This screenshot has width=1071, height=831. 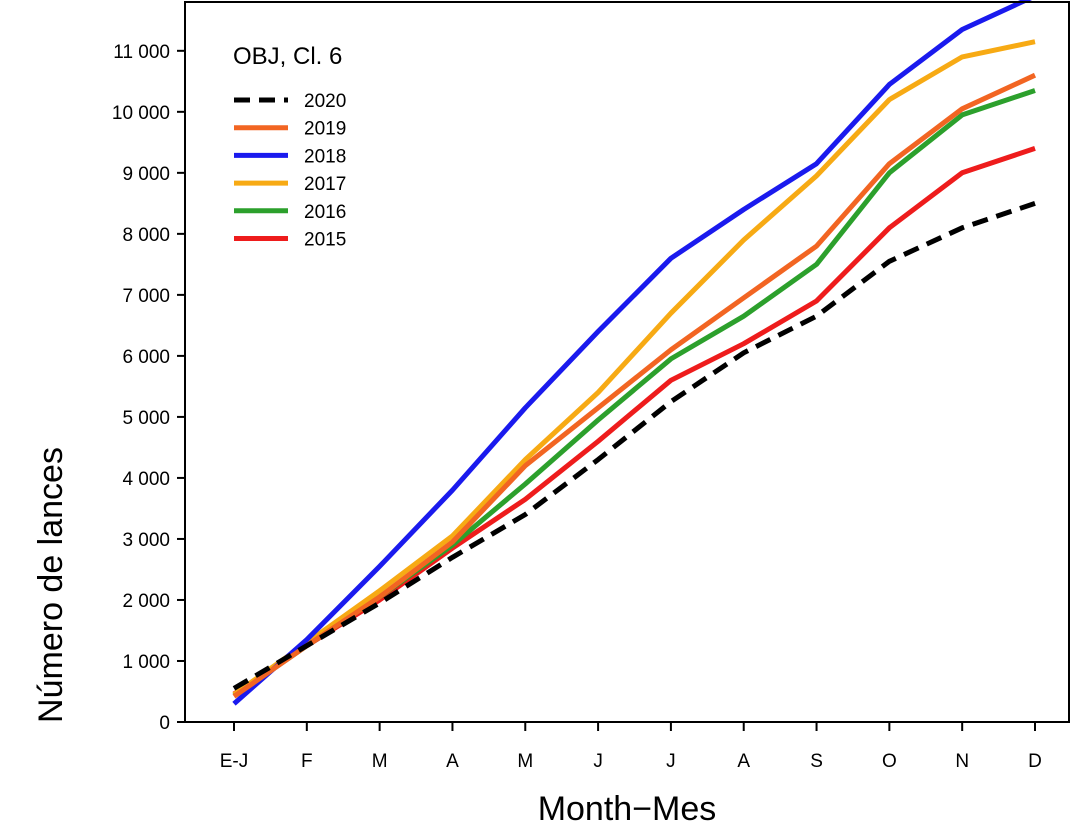 I want to click on legend-label: 2015, so click(x=325, y=240).